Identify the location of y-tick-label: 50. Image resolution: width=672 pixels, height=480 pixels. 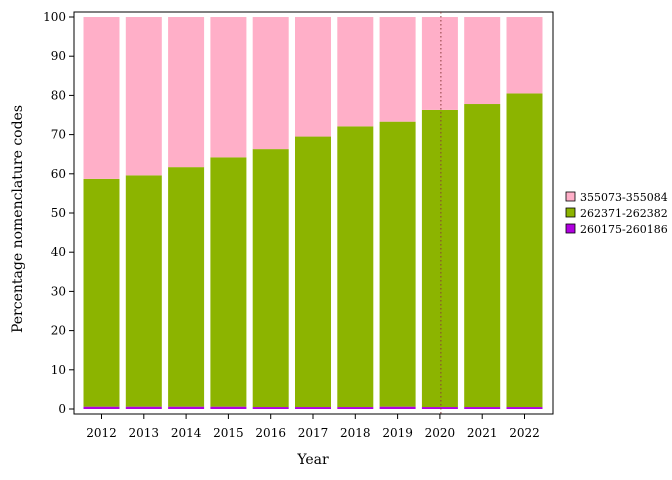
(58, 213).